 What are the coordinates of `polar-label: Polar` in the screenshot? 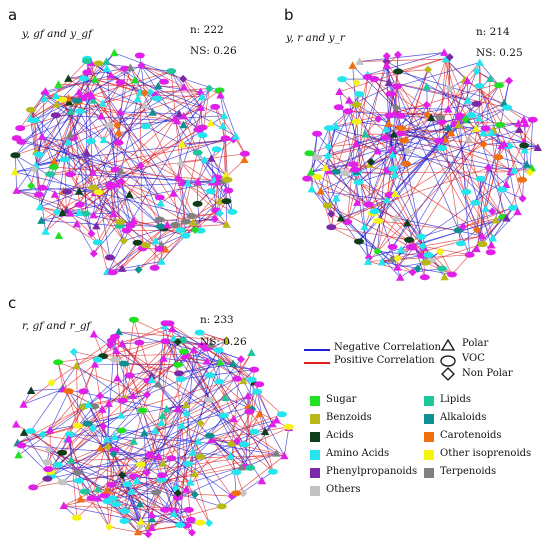 It's located at (475, 343).